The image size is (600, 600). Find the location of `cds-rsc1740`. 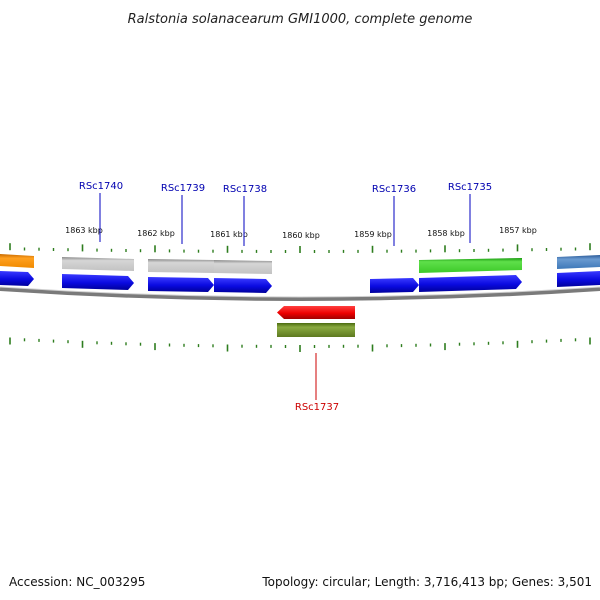

cds-rsc1740 is located at coordinates (98, 282).